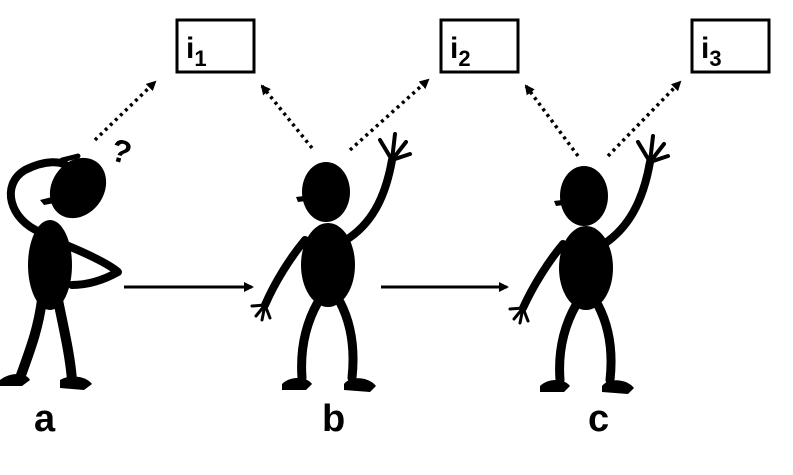 The image size is (793, 475). Describe the element at coordinates (121, 152) in the screenshot. I see `question-mark-icon: ?` at that location.